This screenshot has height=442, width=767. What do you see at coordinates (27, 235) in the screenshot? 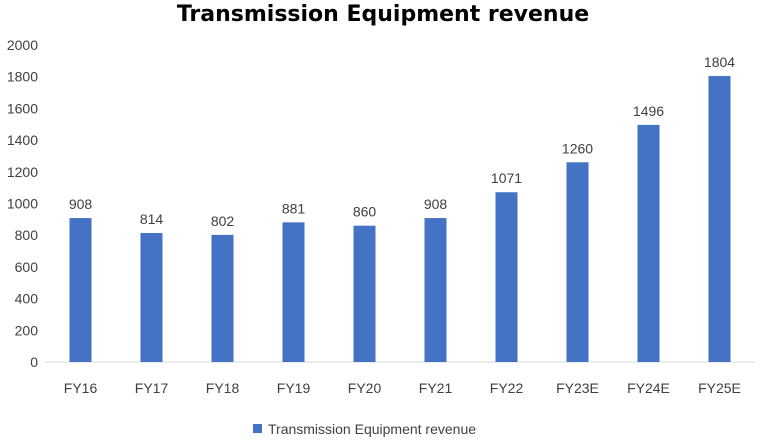
I see `y-tick-label: 800` at bounding box center [27, 235].